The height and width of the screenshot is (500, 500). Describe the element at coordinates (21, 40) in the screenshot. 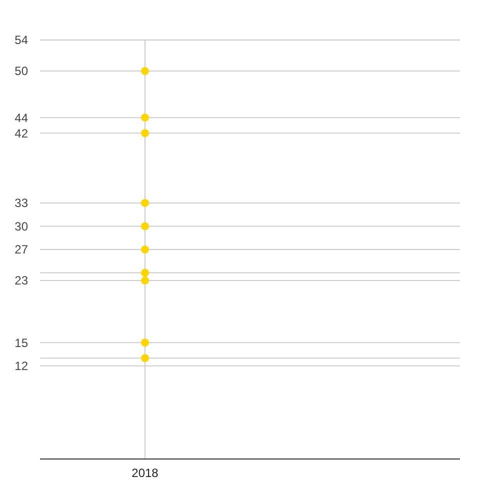

I see `y-tick-label: 54` at that location.